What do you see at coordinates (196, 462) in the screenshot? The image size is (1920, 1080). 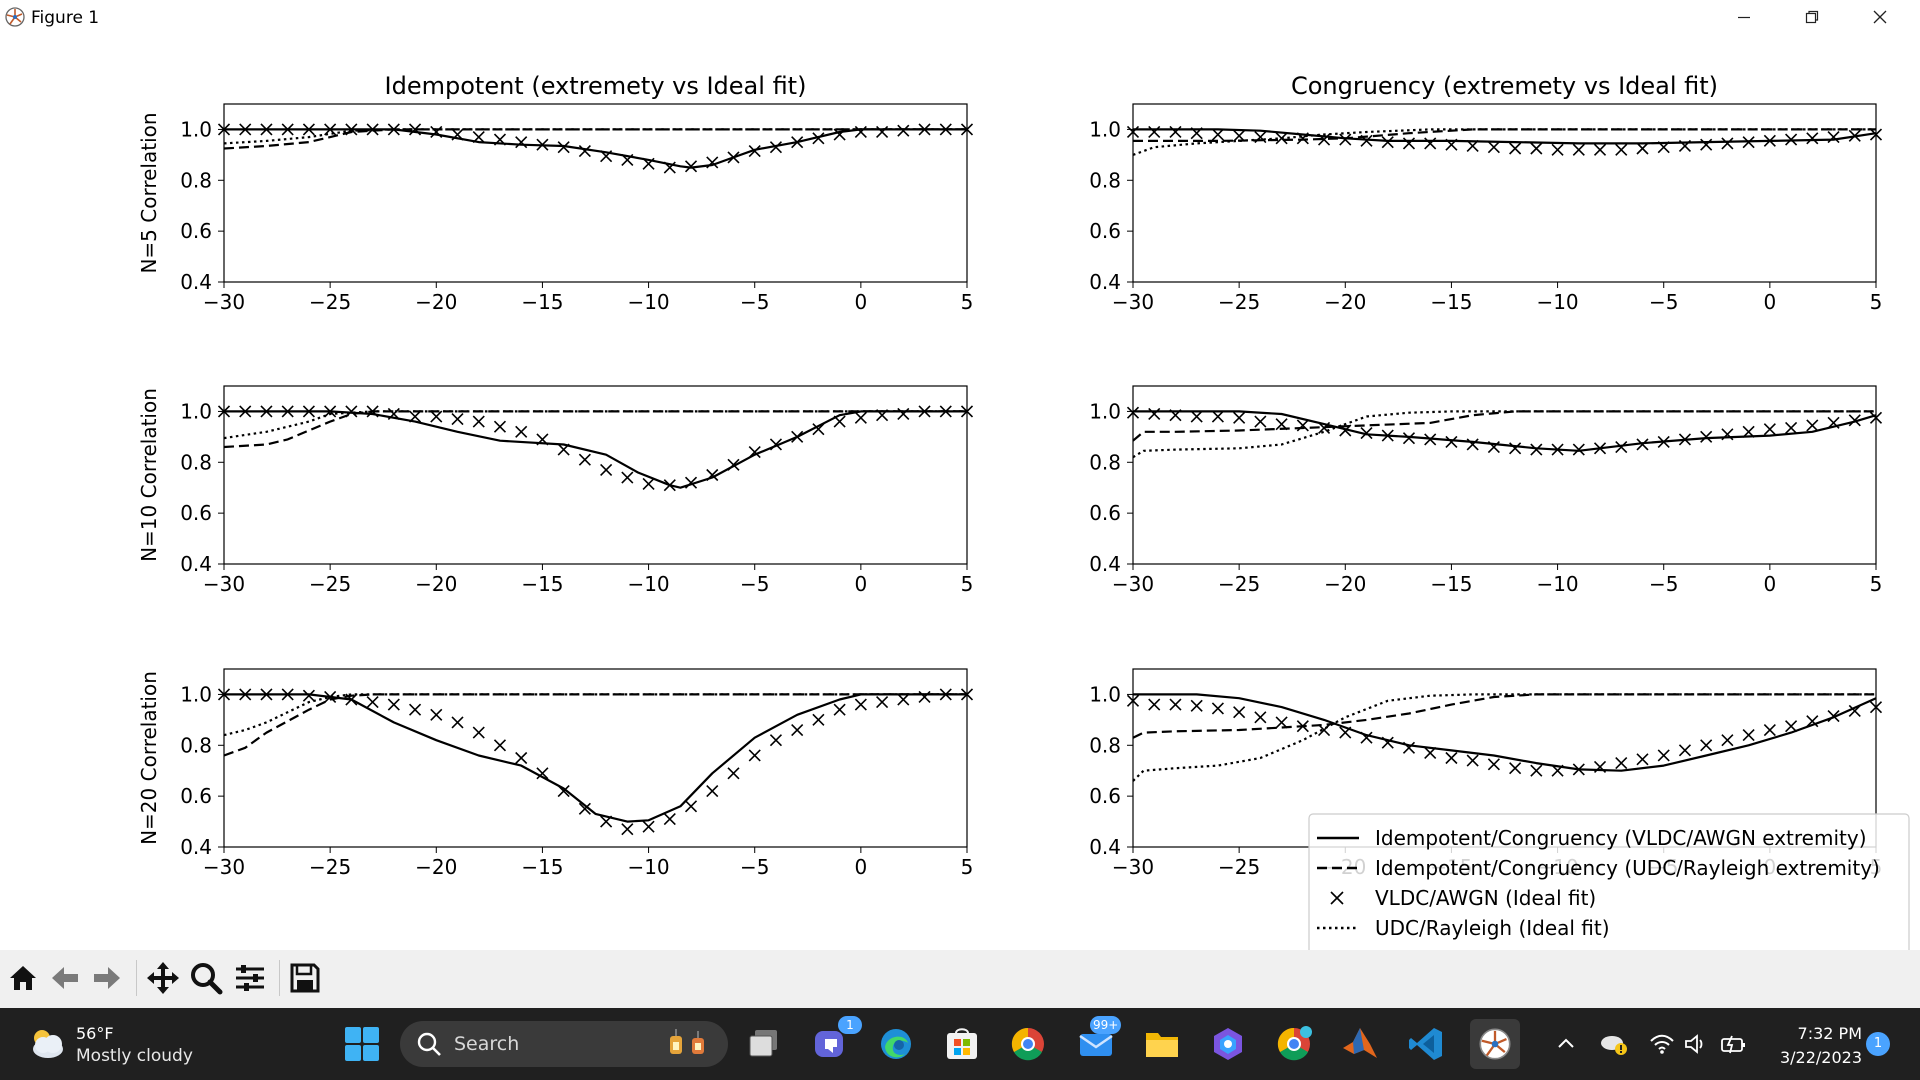 I see `panel-3-y-tick-label: 0.8` at bounding box center [196, 462].